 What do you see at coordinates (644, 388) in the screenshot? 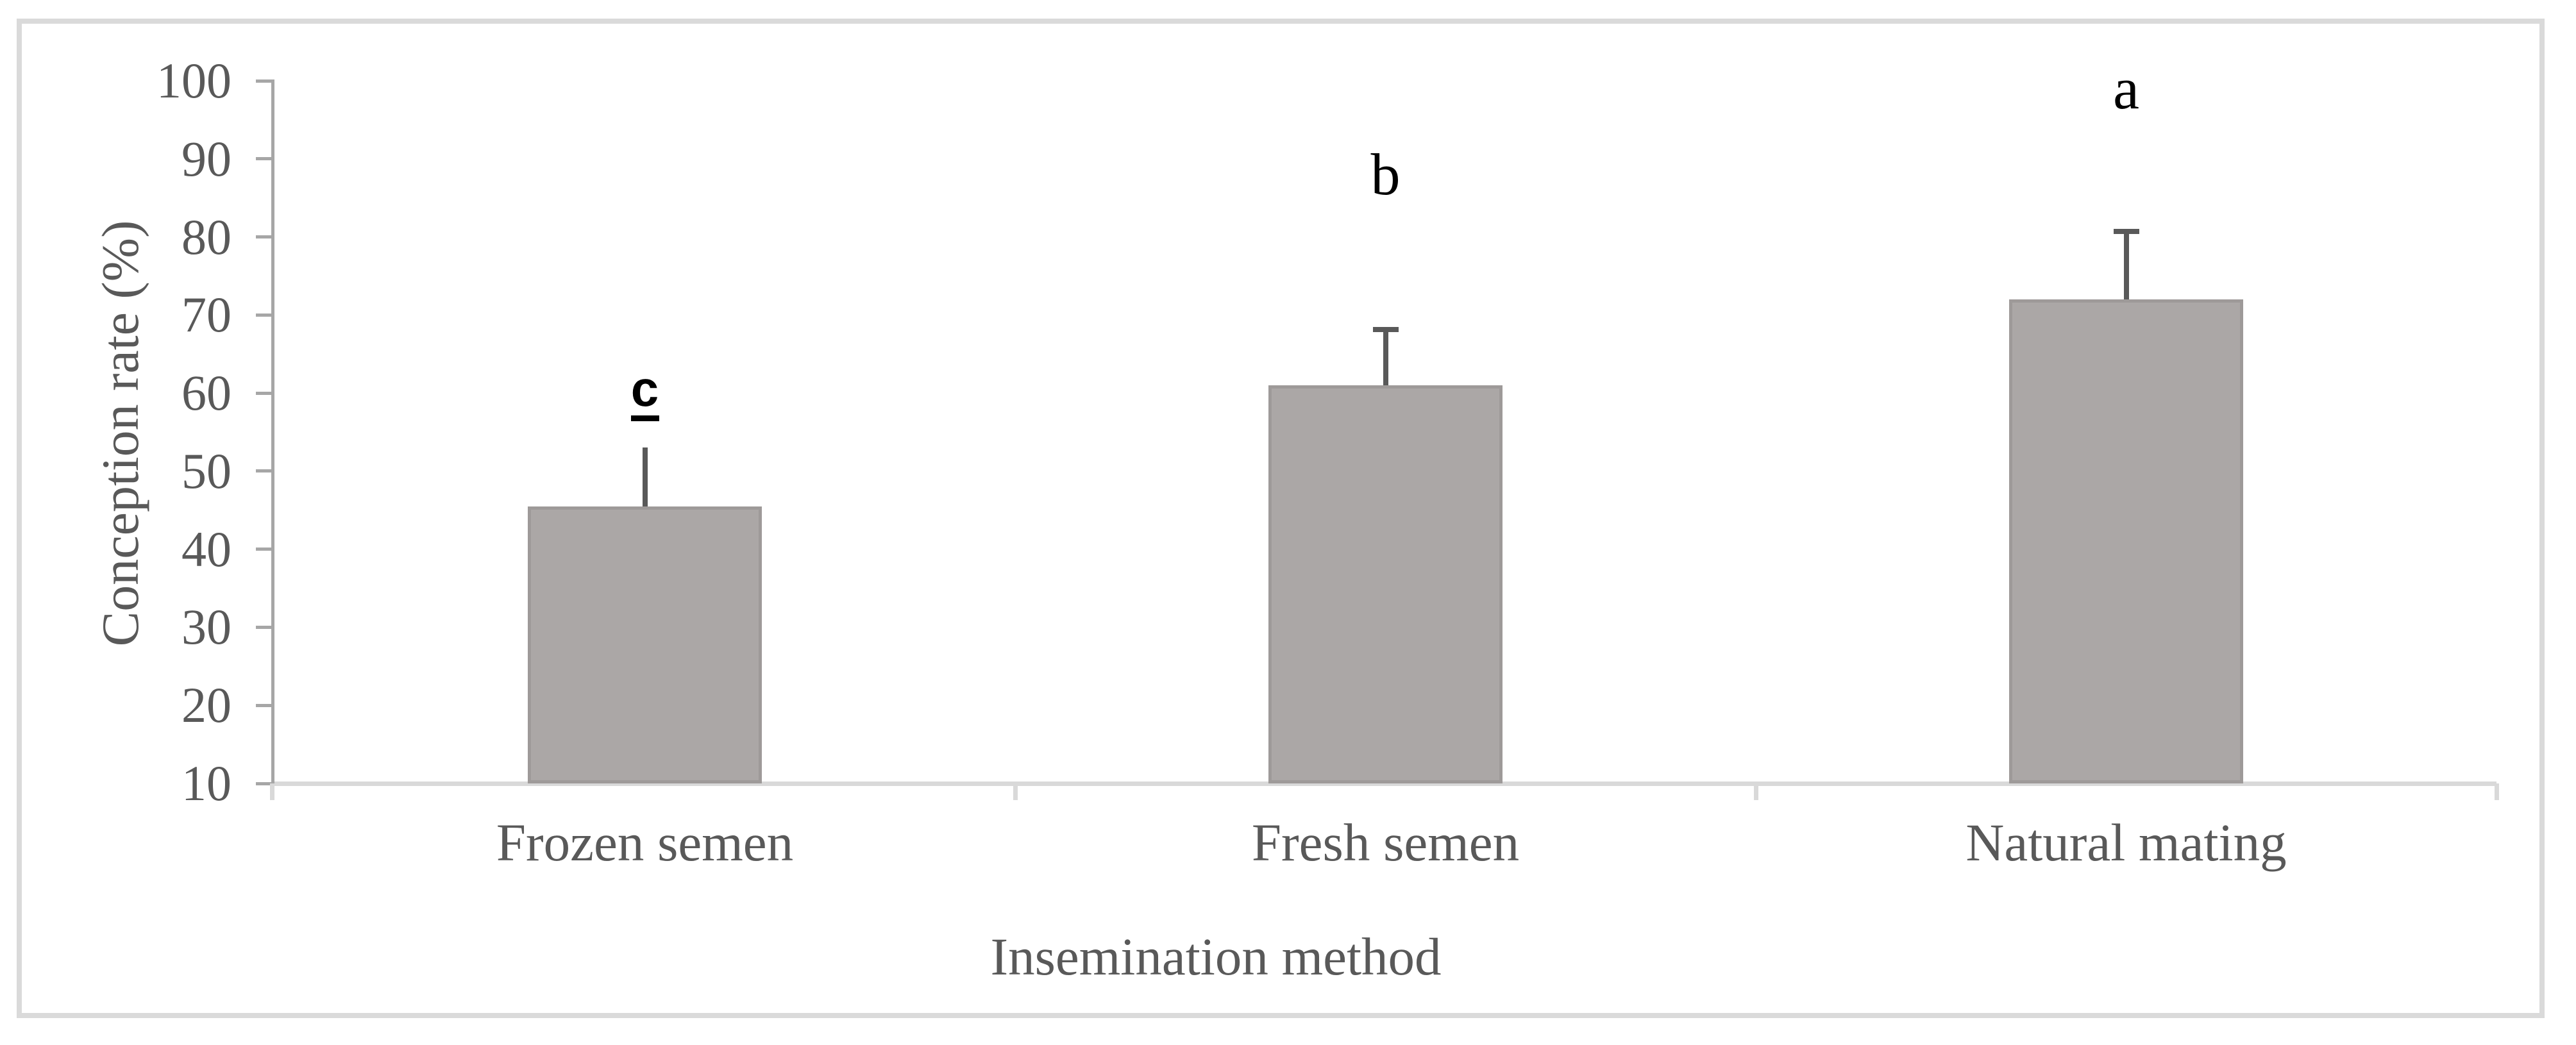
I see `sig-letter-c: c` at bounding box center [644, 388].